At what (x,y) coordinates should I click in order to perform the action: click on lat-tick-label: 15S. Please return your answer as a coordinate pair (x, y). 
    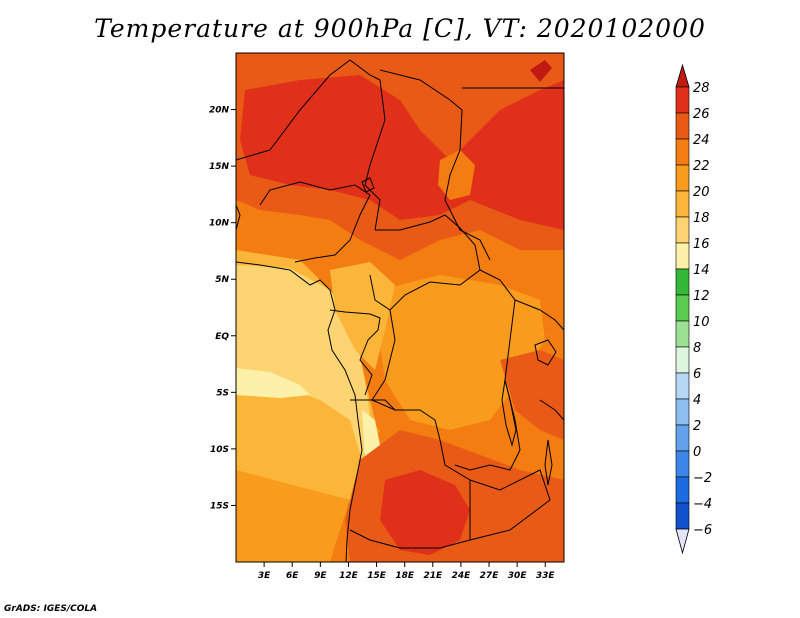
    Looking at the image, I should click on (219, 506).